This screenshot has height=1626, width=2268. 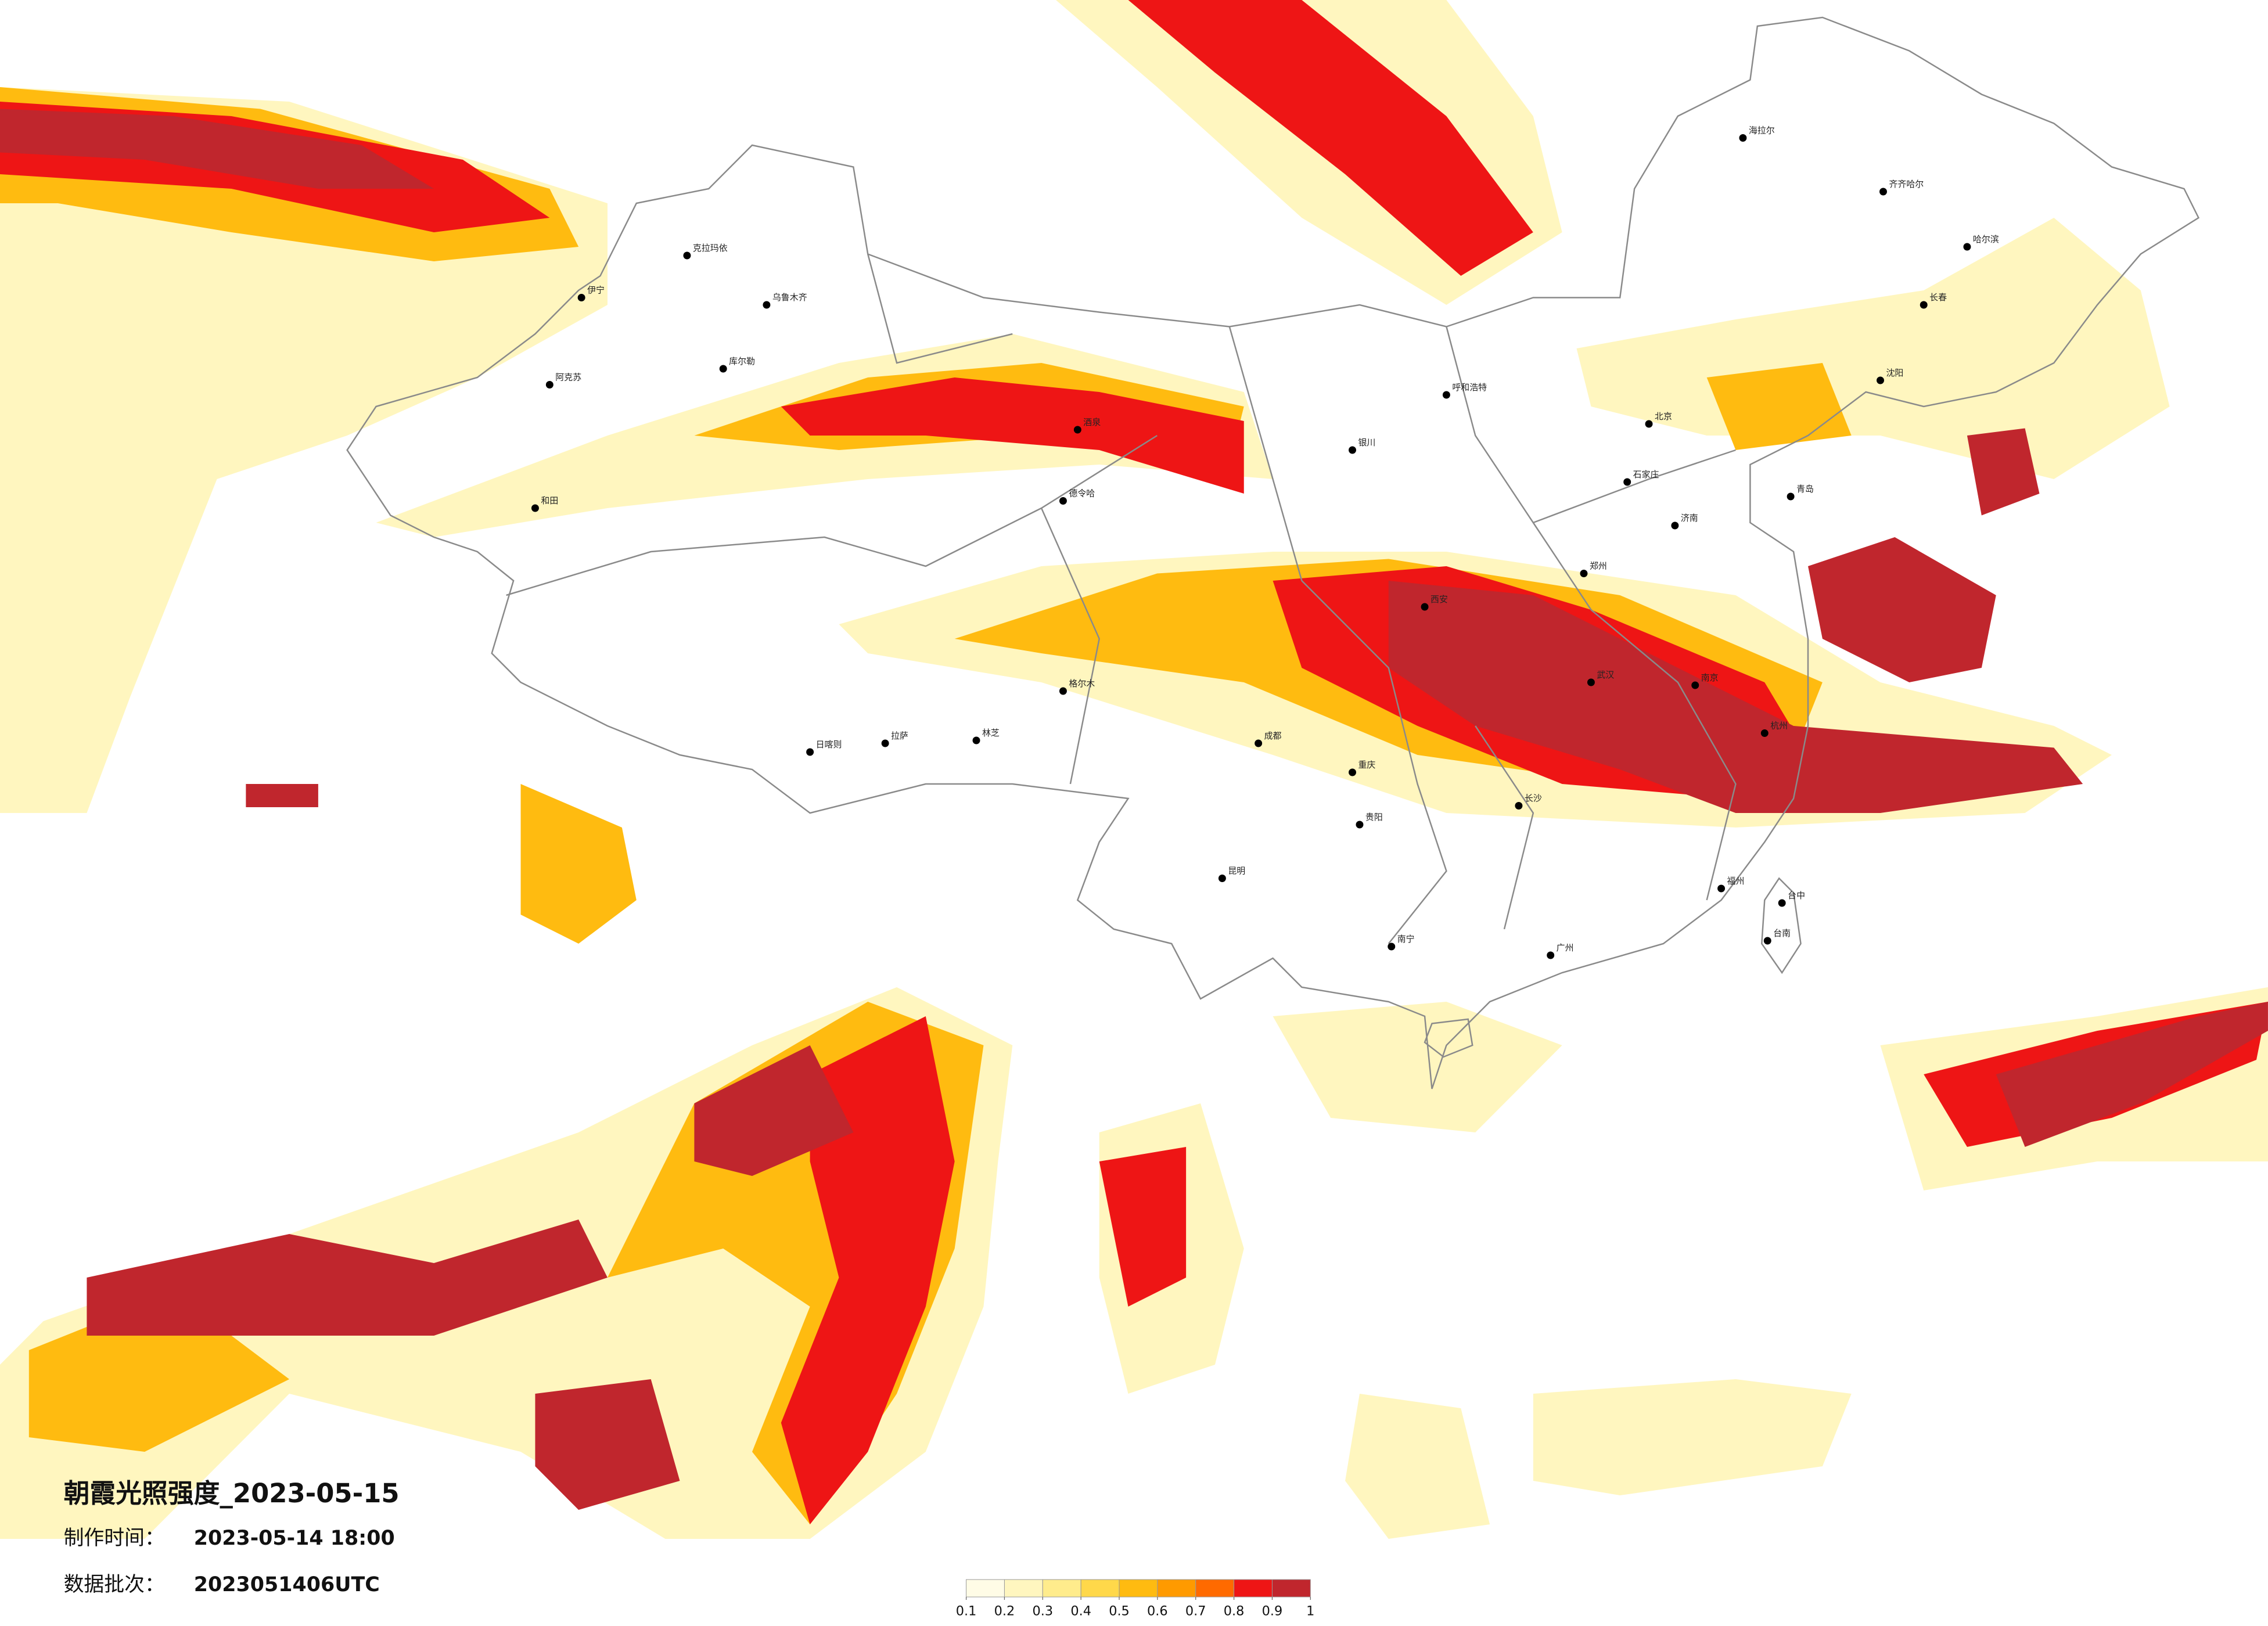 What do you see at coordinates (1004, 1610) in the screenshot?
I see `colorbar-tick-label: 0.2` at bounding box center [1004, 1610].